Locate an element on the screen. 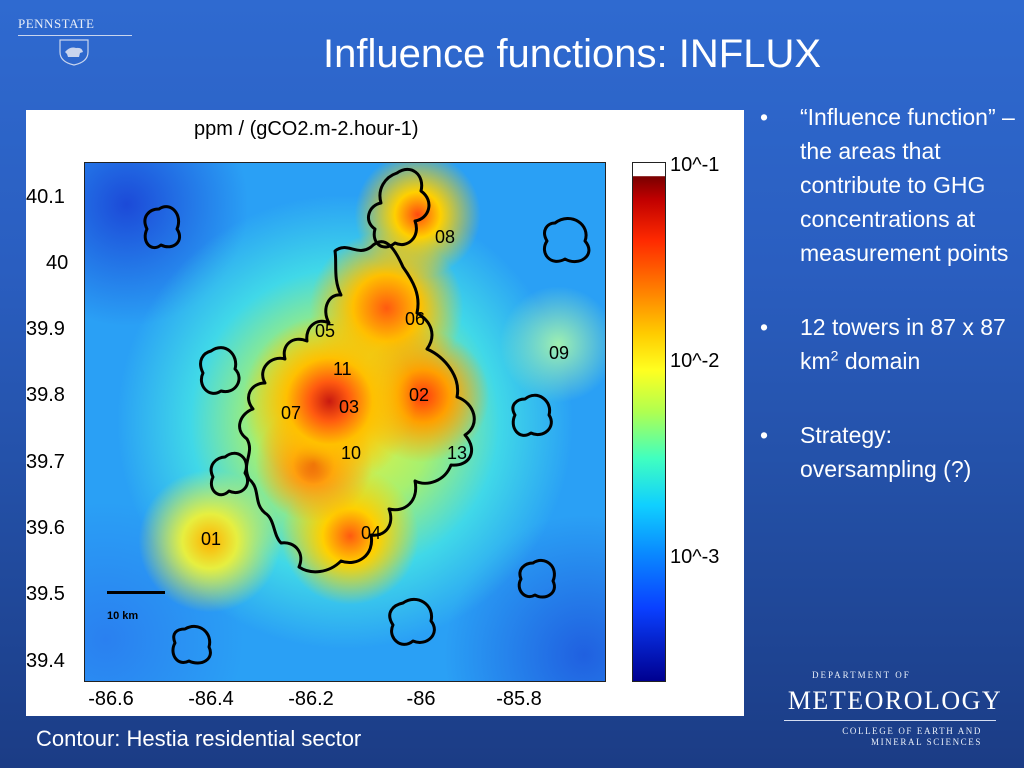  colorbar-tick-label: 10^-1 is located at coordinates (695, 165).